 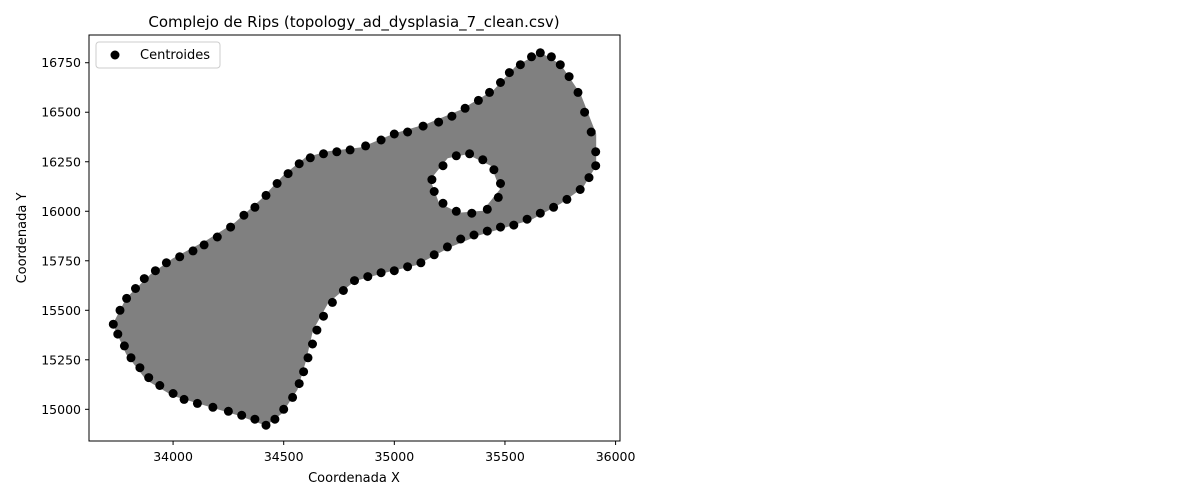 I want to click on x-tick-label: 34500, so click(x=284, y=456).